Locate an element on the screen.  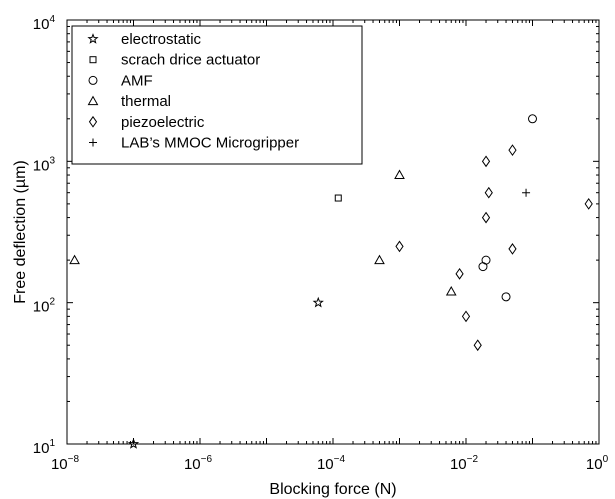
legend-marker-scrach-drice-actuator is located at coordinates (93, 60).